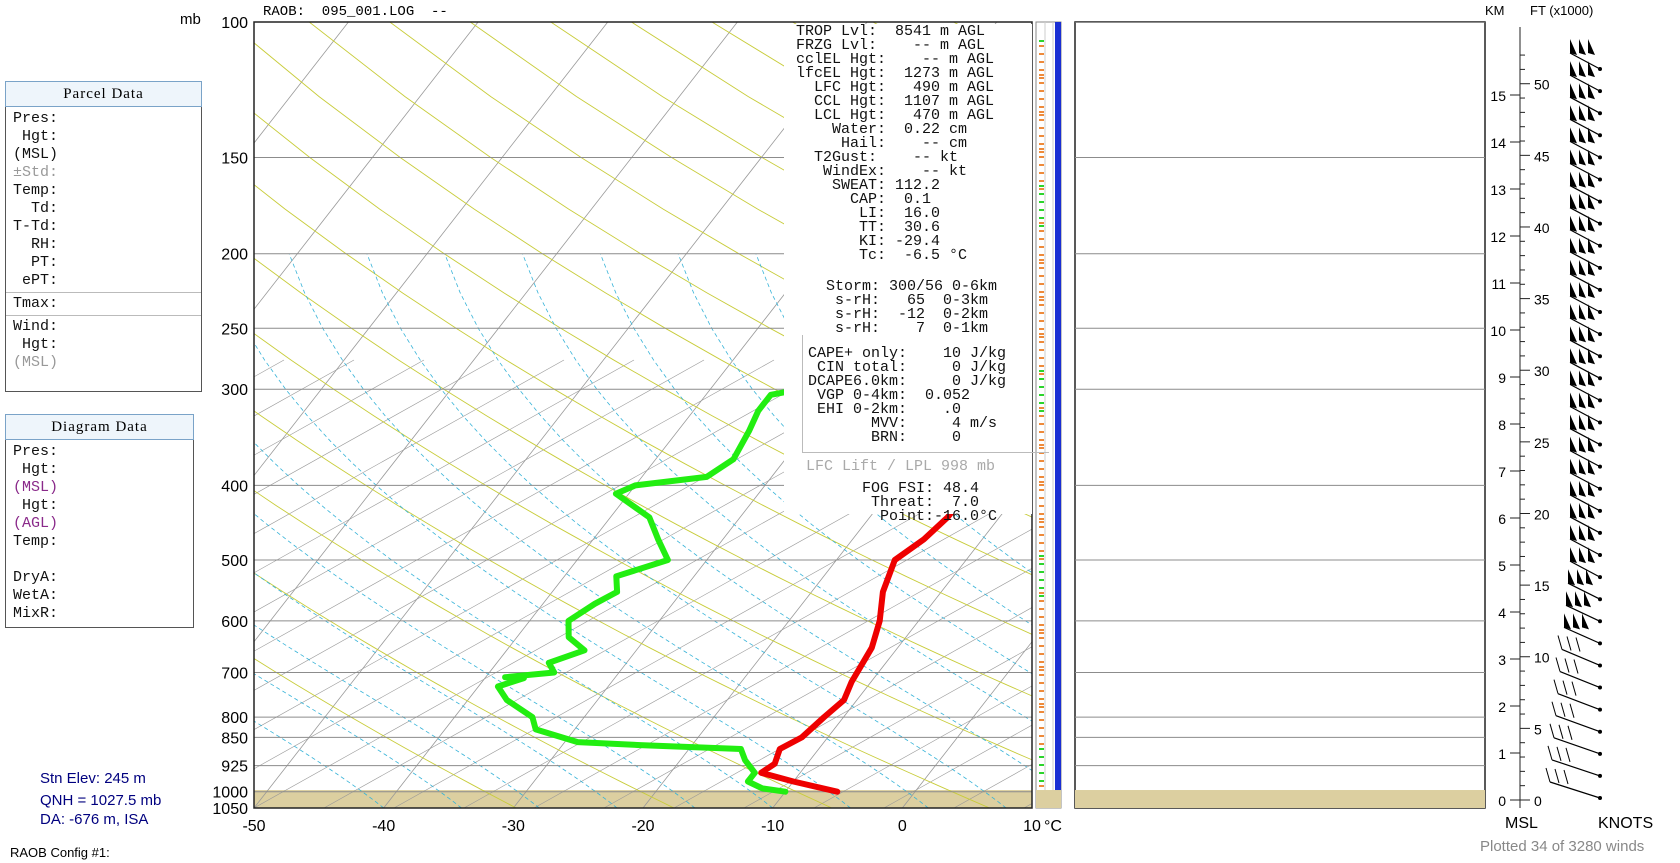 This screenshot has height=863, width=1680. What do you see at coordinates (1498, 143) in the screenshot?
I see `km-tick-label: 14` at bounding box center [1498, 143].